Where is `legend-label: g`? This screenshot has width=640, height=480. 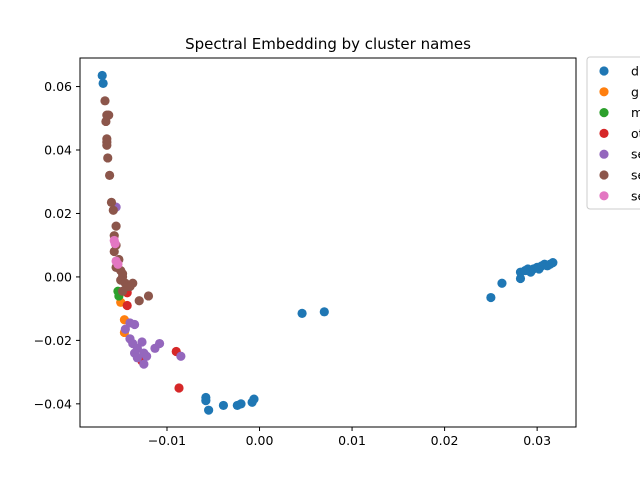 legend-label: g is located at coordinates (635, 91).